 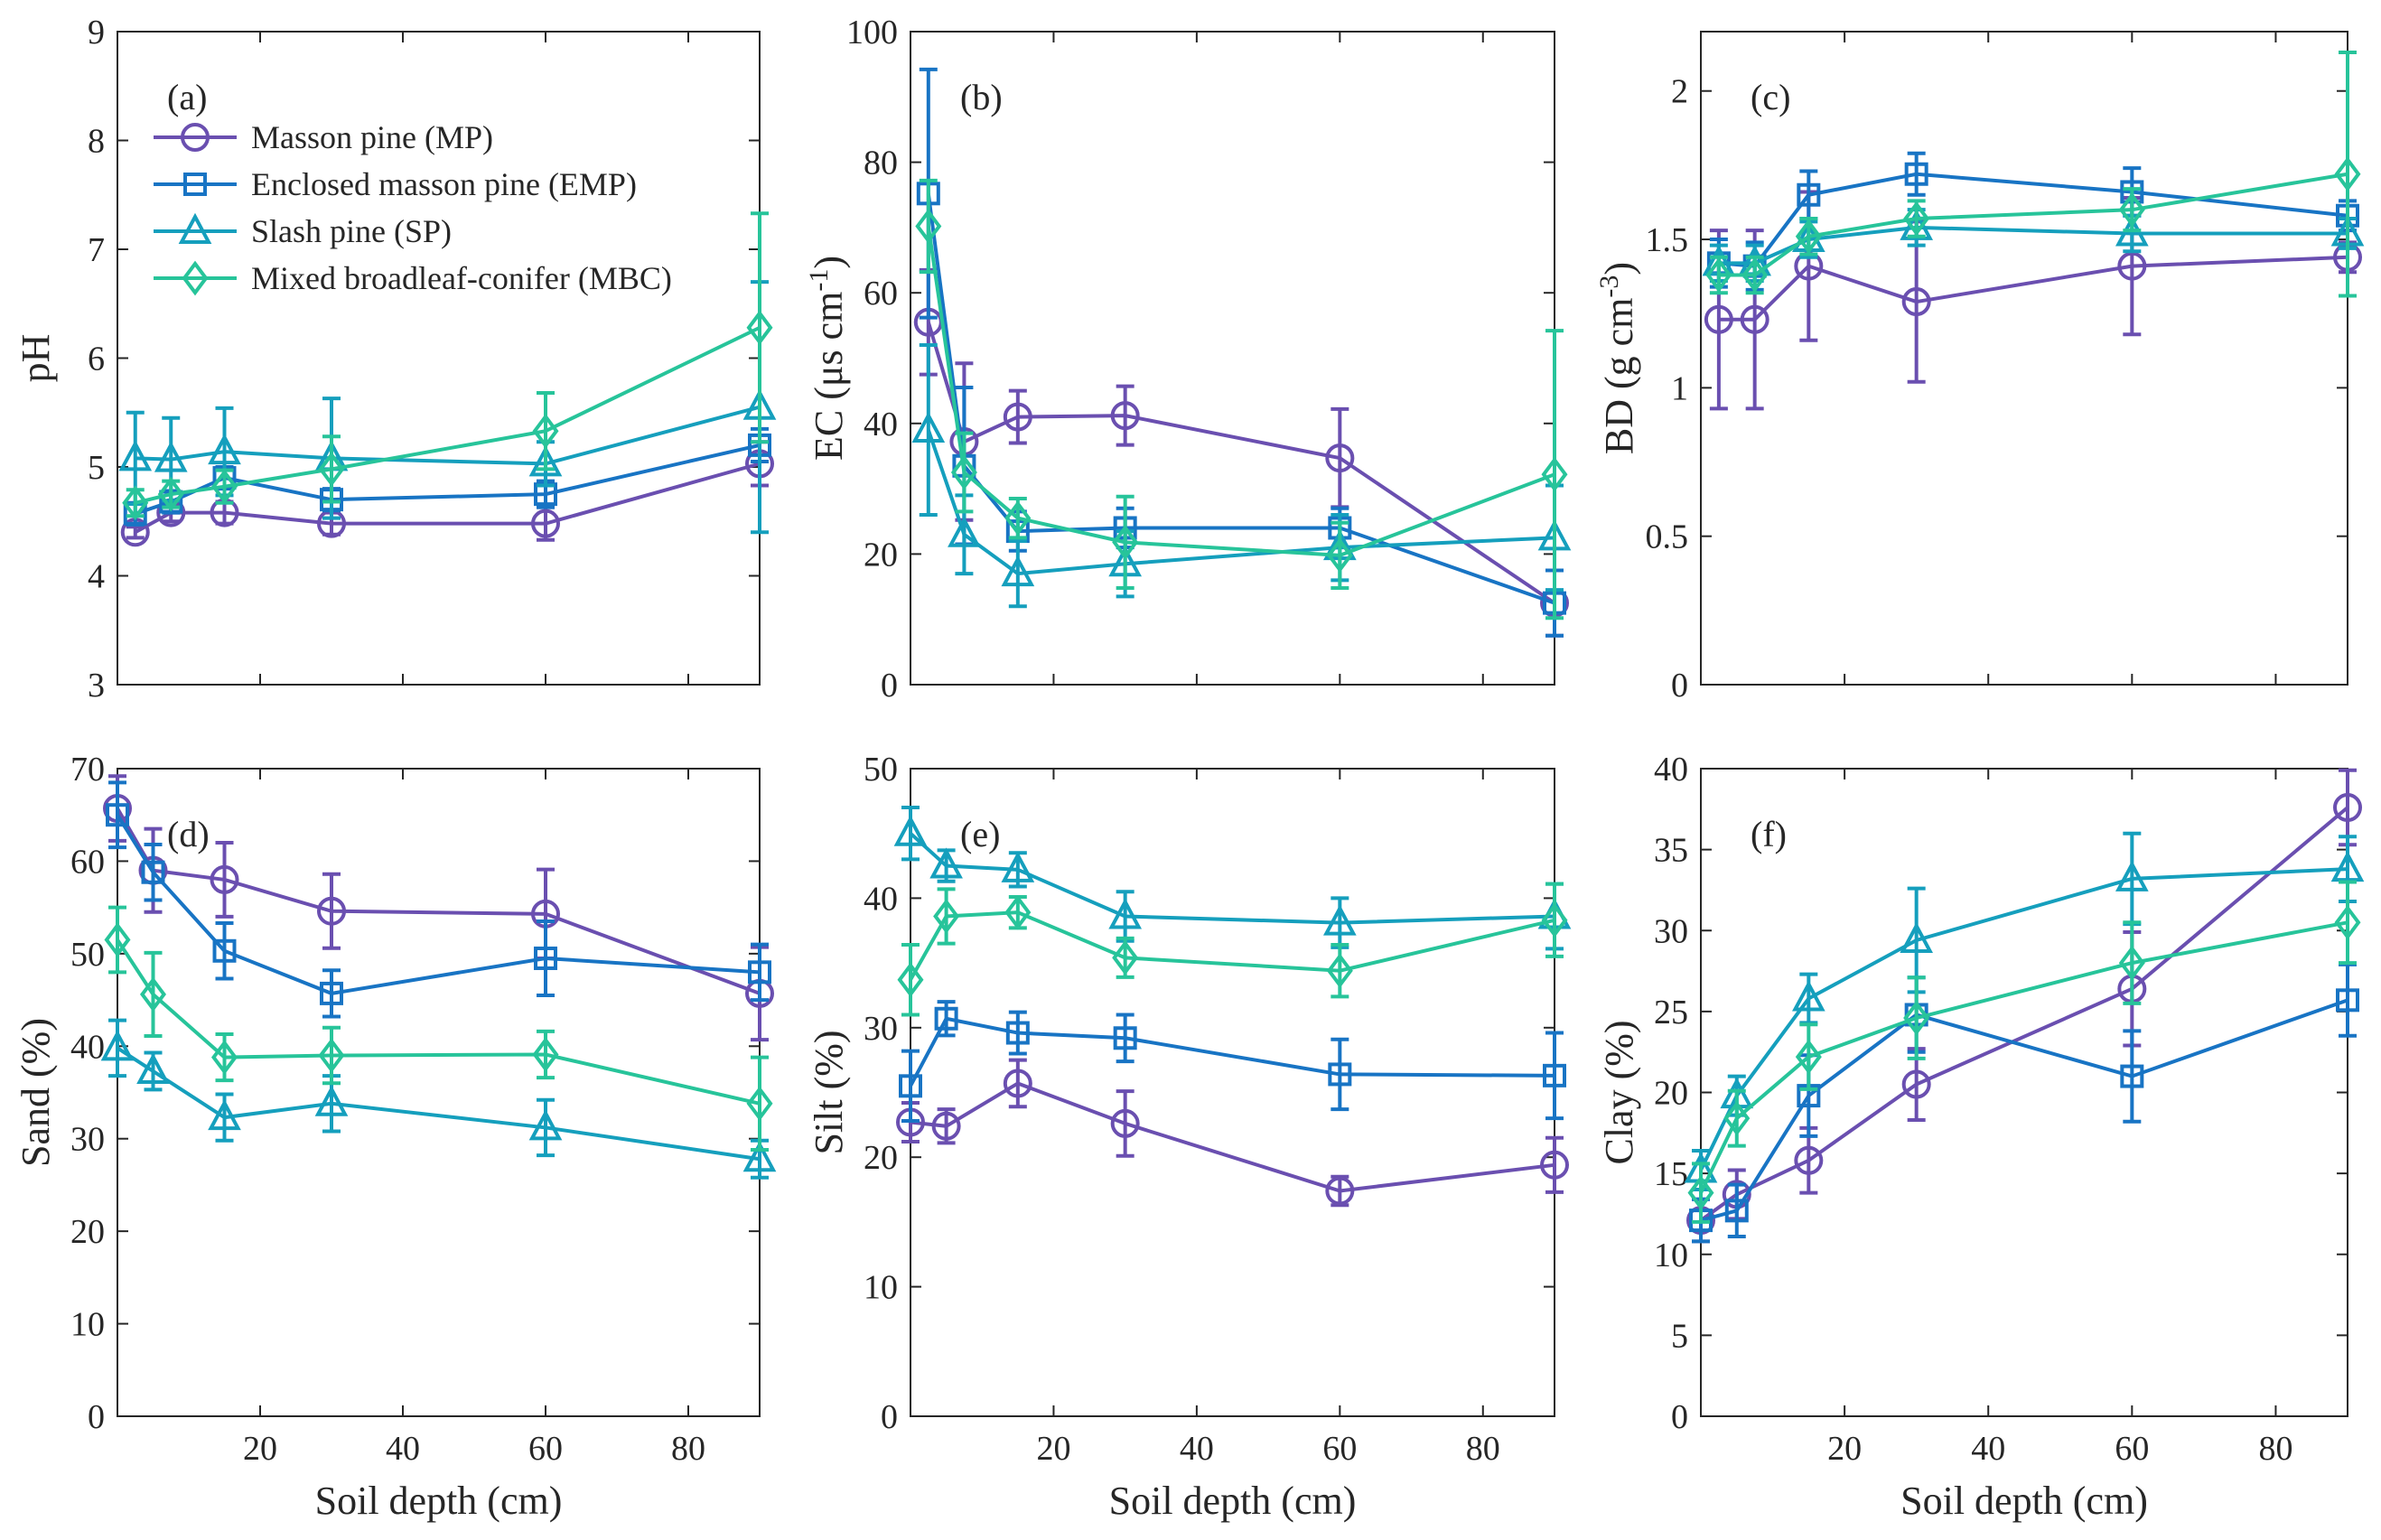 I want to click on y-axis-label: EC (μs cm-1), so click(x=828, y=359).